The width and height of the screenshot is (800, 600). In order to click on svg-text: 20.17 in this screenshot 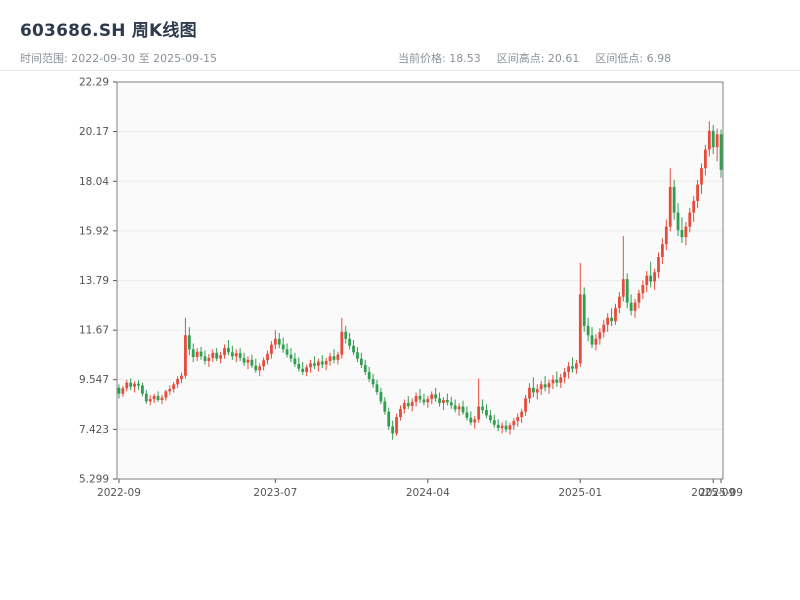, I will do `click(94, 132)`.